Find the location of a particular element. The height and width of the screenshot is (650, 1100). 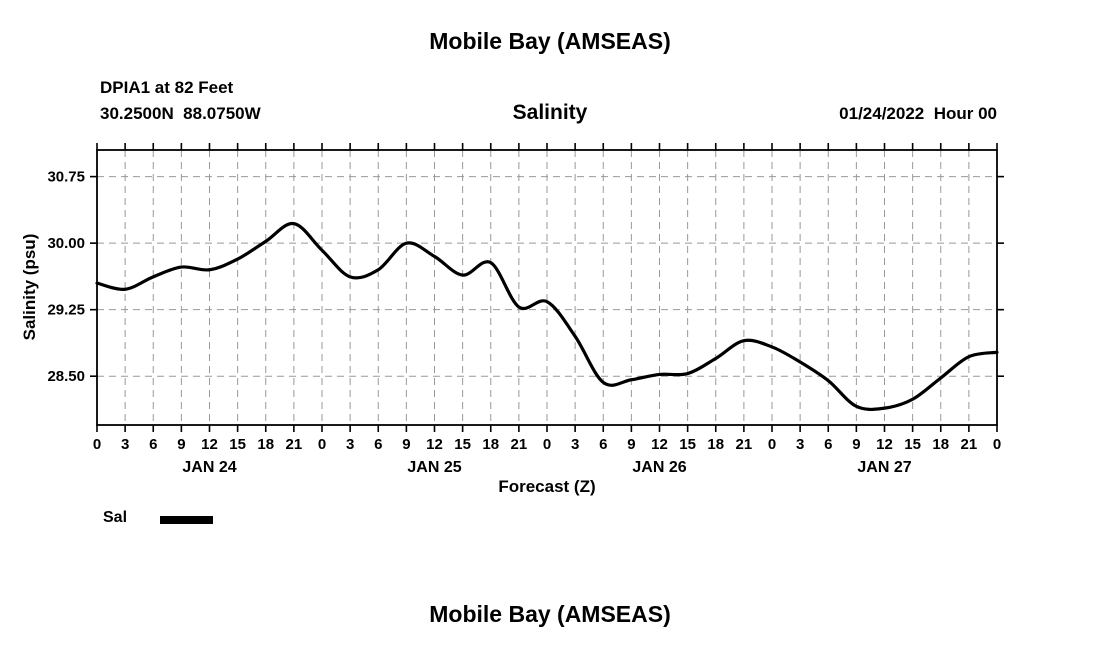

page-title: Mobile Bay (AMSEAS) is located at coordinates (550, 41).